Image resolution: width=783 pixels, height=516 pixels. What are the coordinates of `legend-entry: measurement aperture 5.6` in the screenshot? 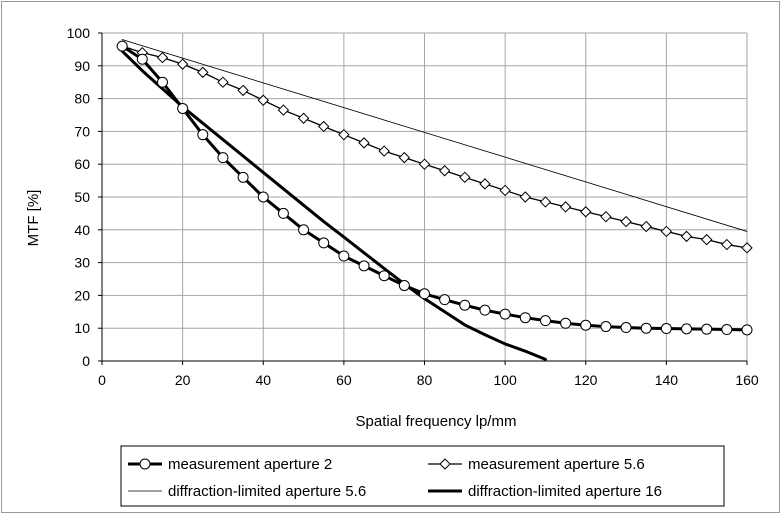 It's located at (536, 464).